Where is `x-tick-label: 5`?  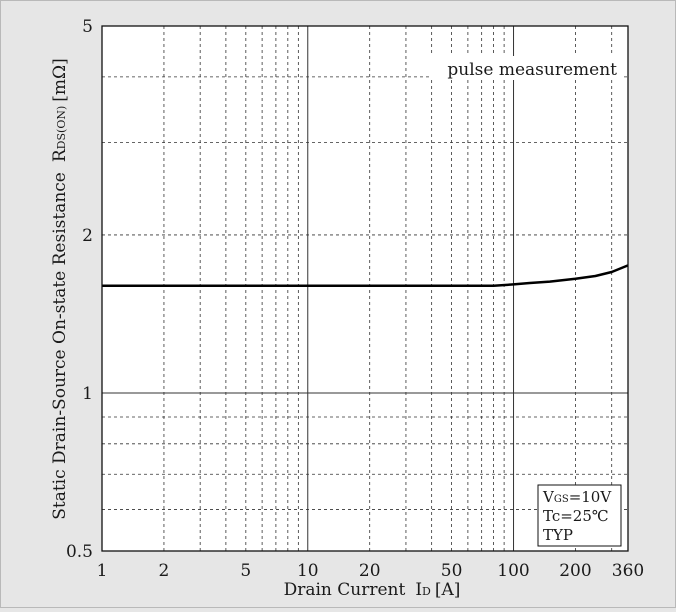
x-tick-label: 5 is located at coordinates (245, 571).